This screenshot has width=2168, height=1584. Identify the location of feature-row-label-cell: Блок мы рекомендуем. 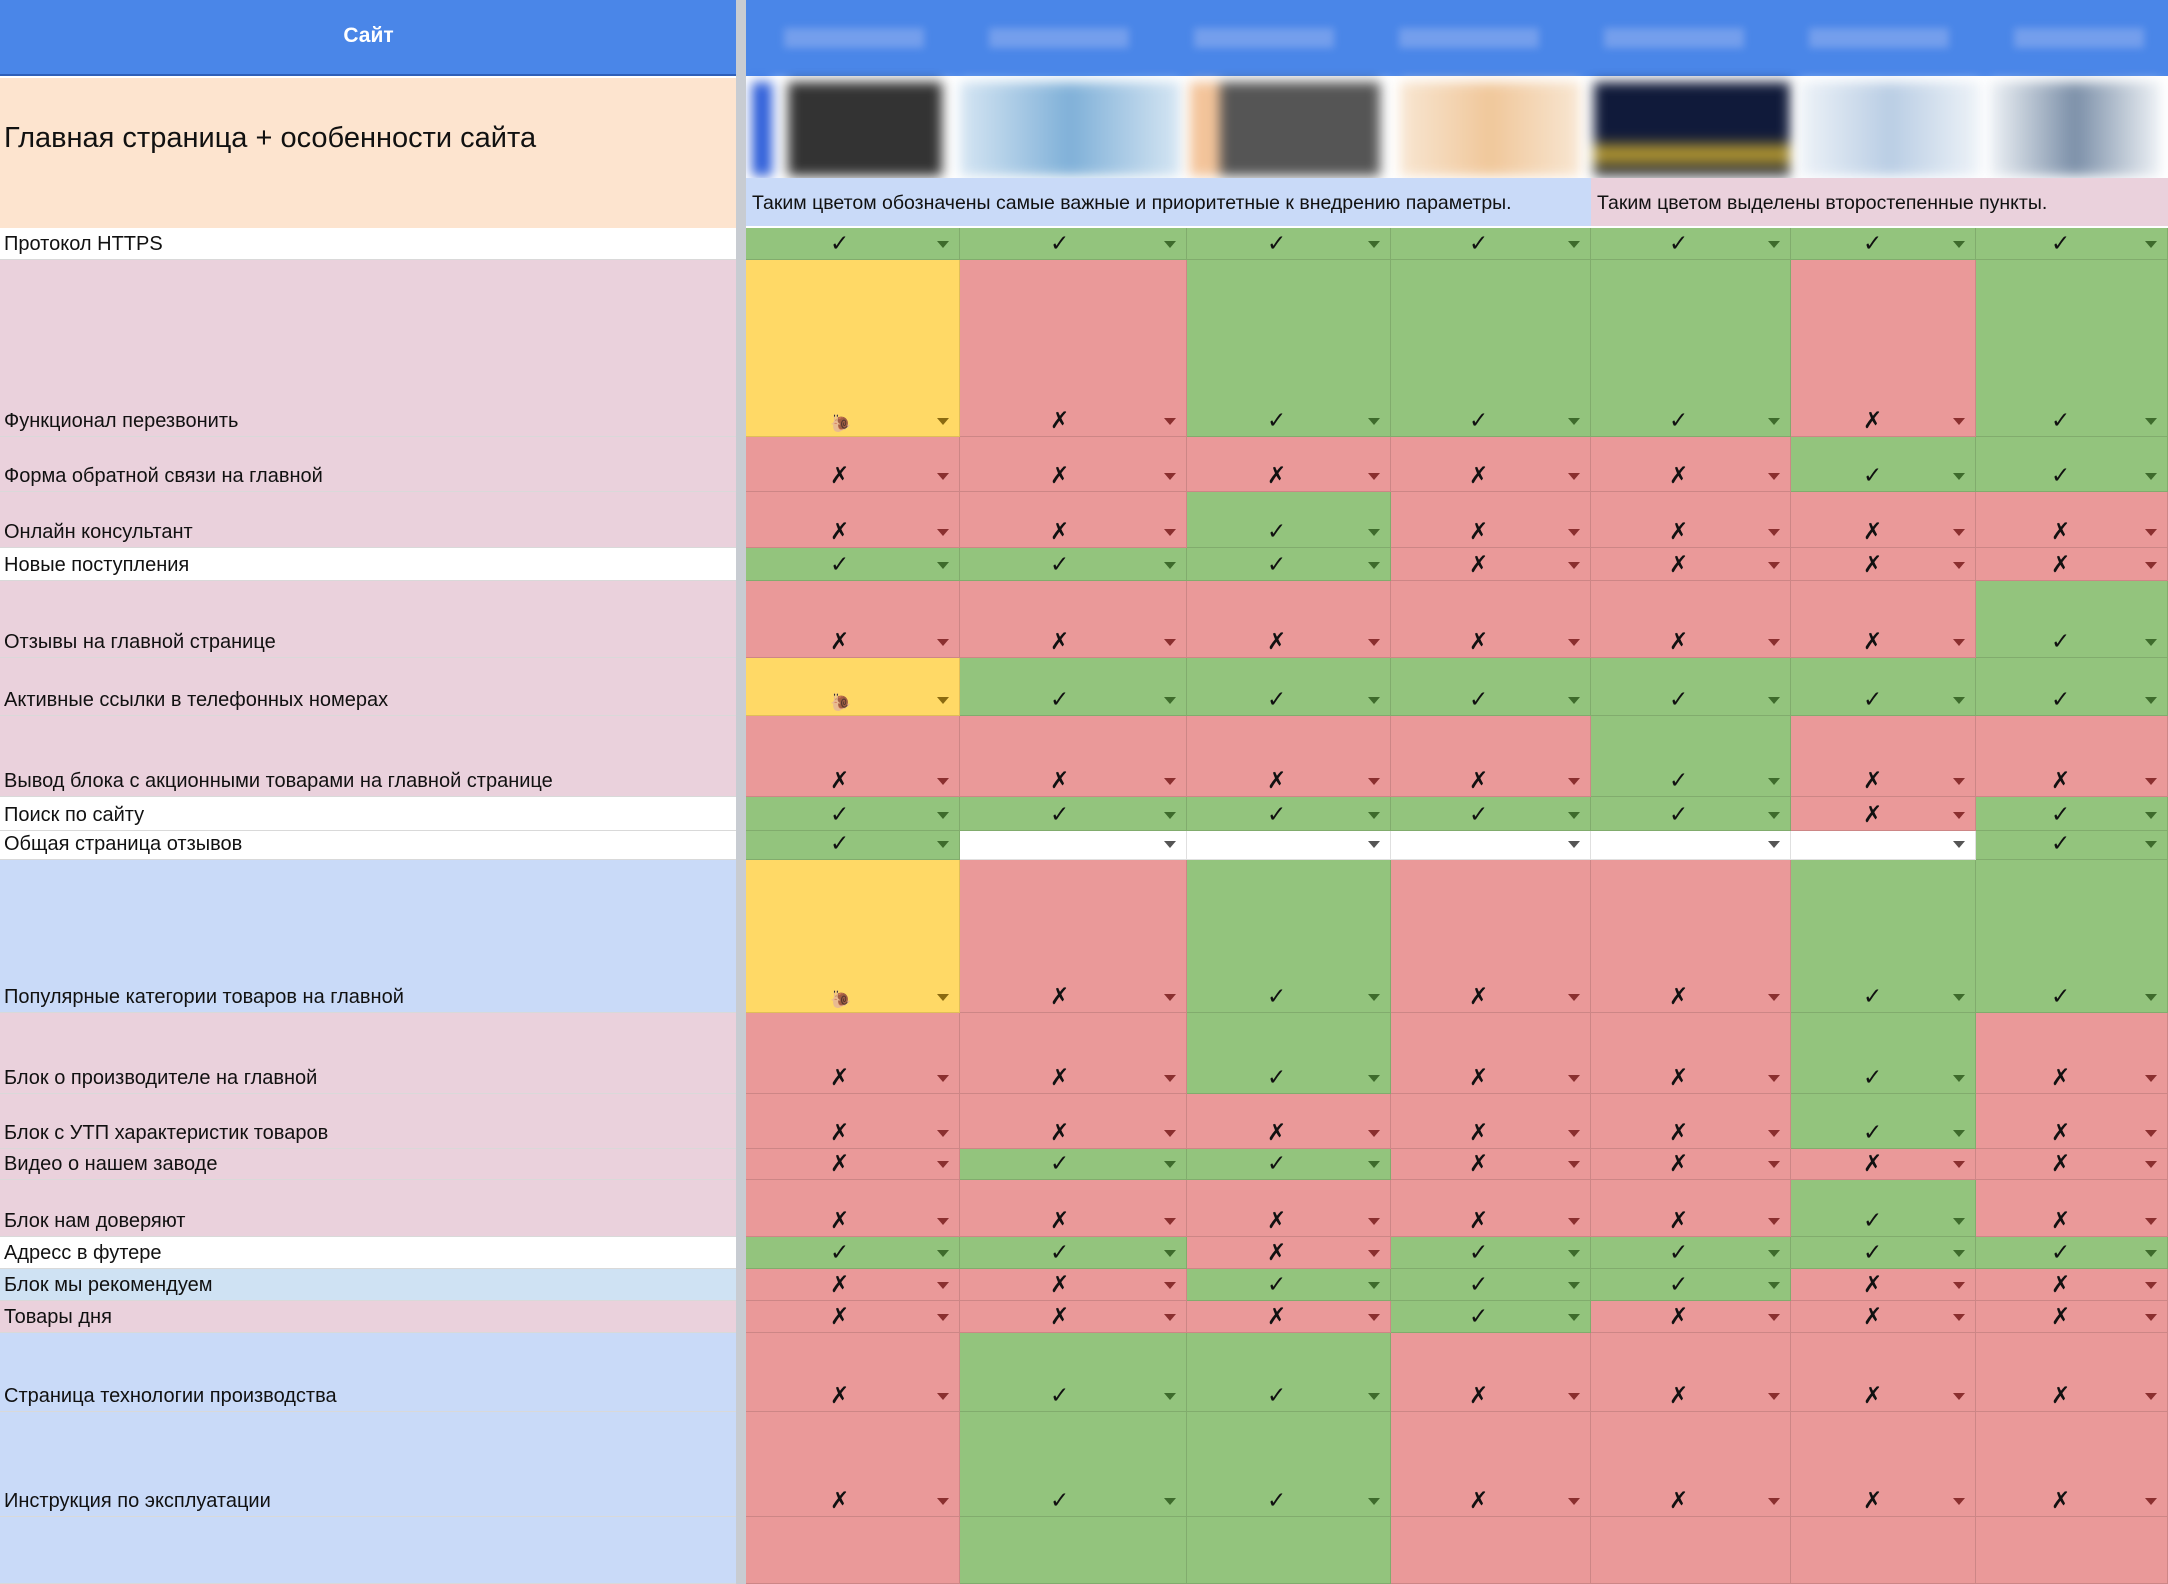
(368, 1285).